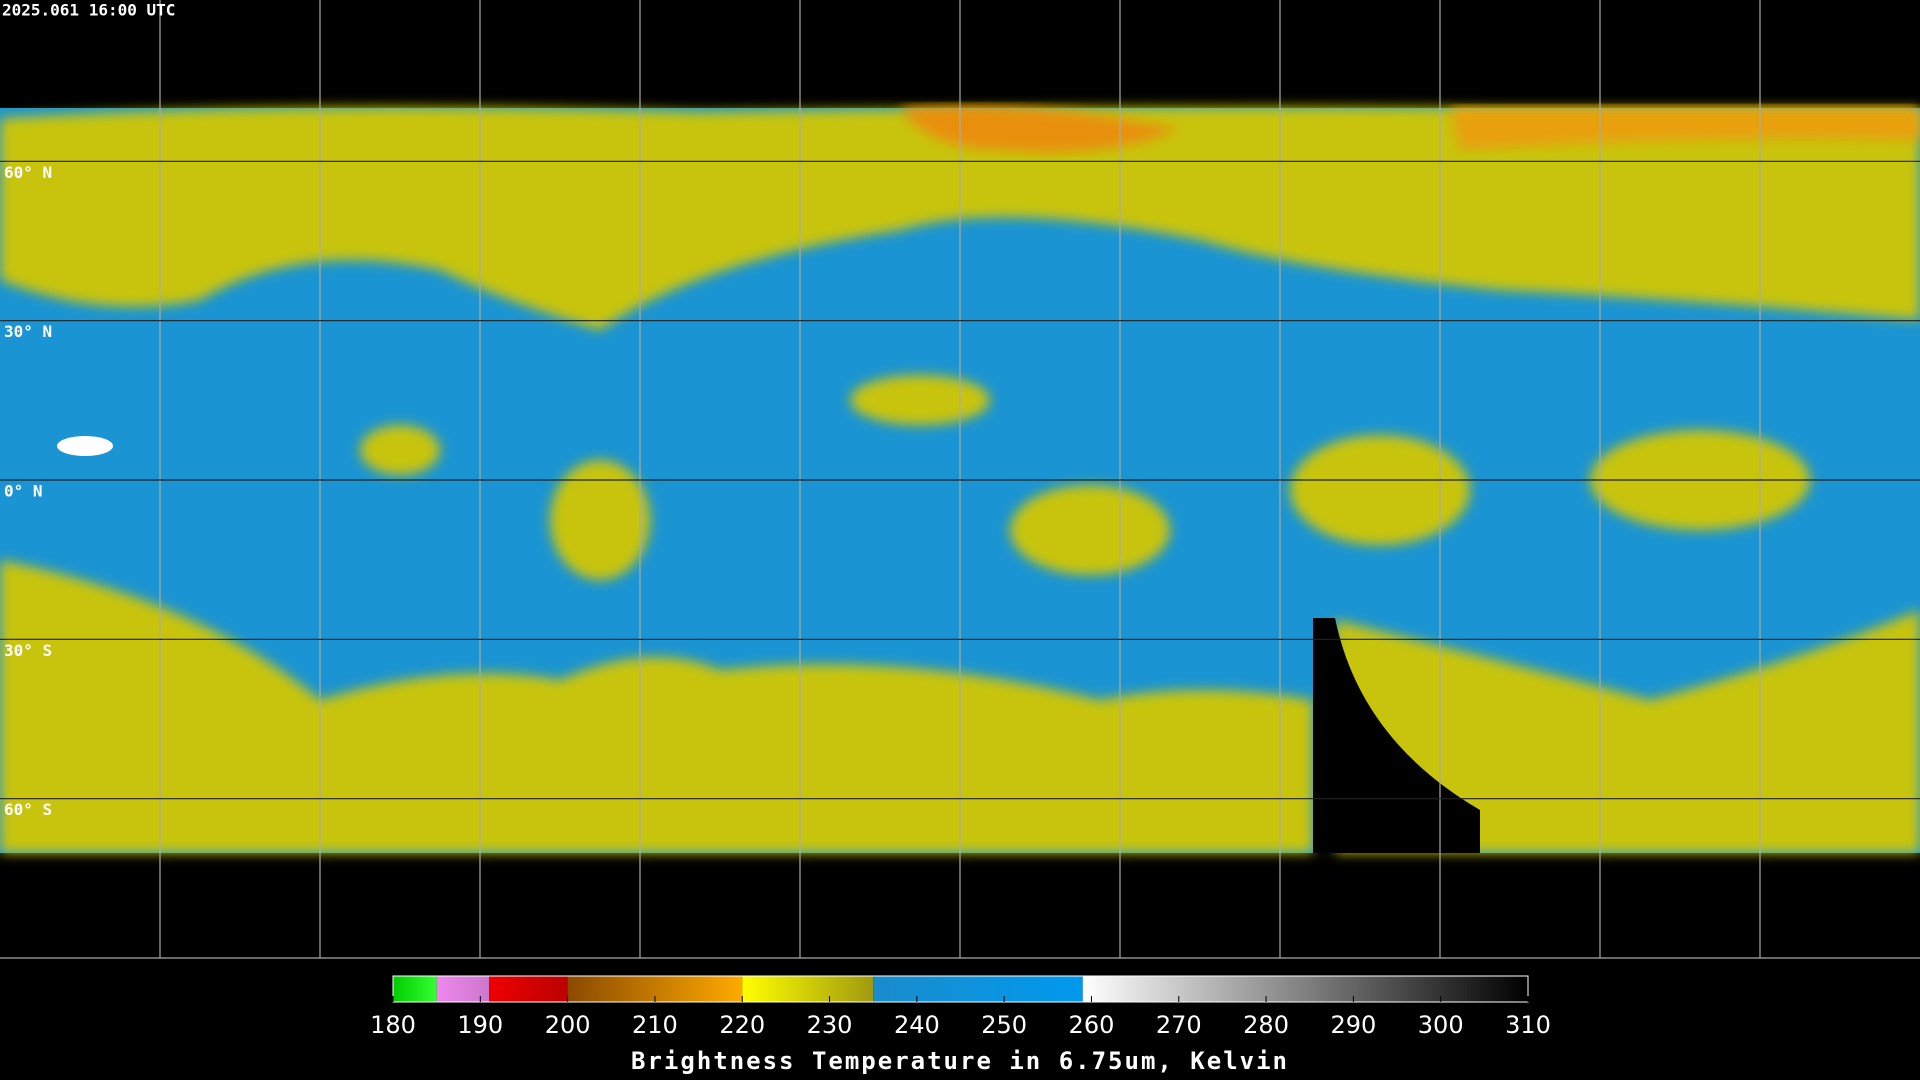  I want to click on colorbar-tick-label: 280, so click(1266, 1025).